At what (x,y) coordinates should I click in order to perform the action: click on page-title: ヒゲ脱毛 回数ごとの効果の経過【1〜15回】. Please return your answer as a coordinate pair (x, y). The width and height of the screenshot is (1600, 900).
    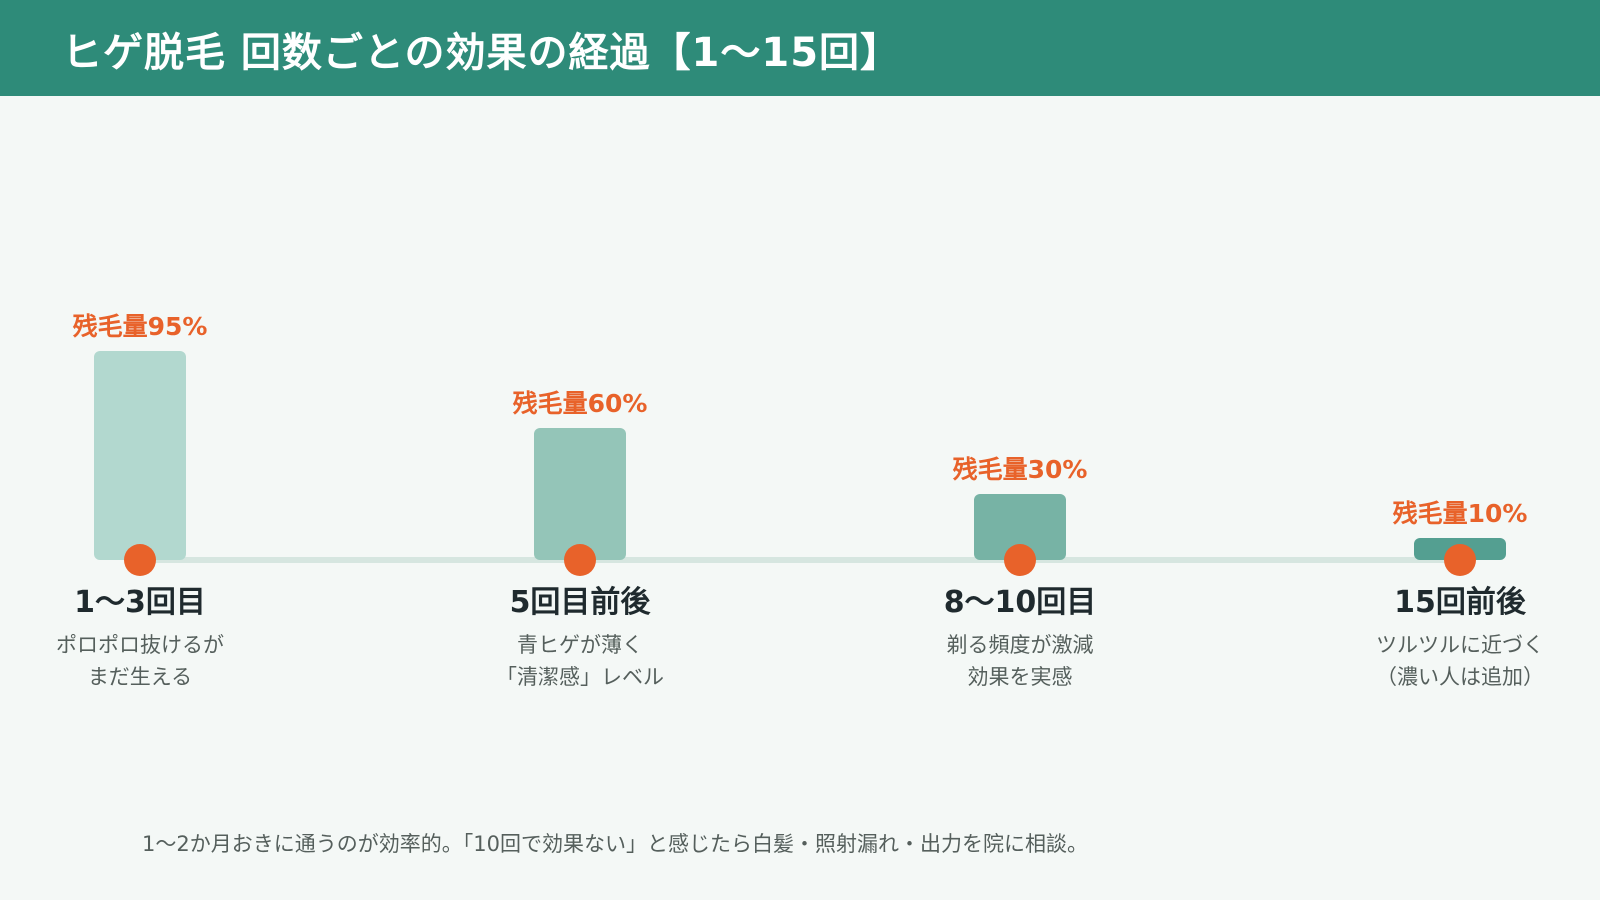
    Looking at the image, I should click on (482, 53).